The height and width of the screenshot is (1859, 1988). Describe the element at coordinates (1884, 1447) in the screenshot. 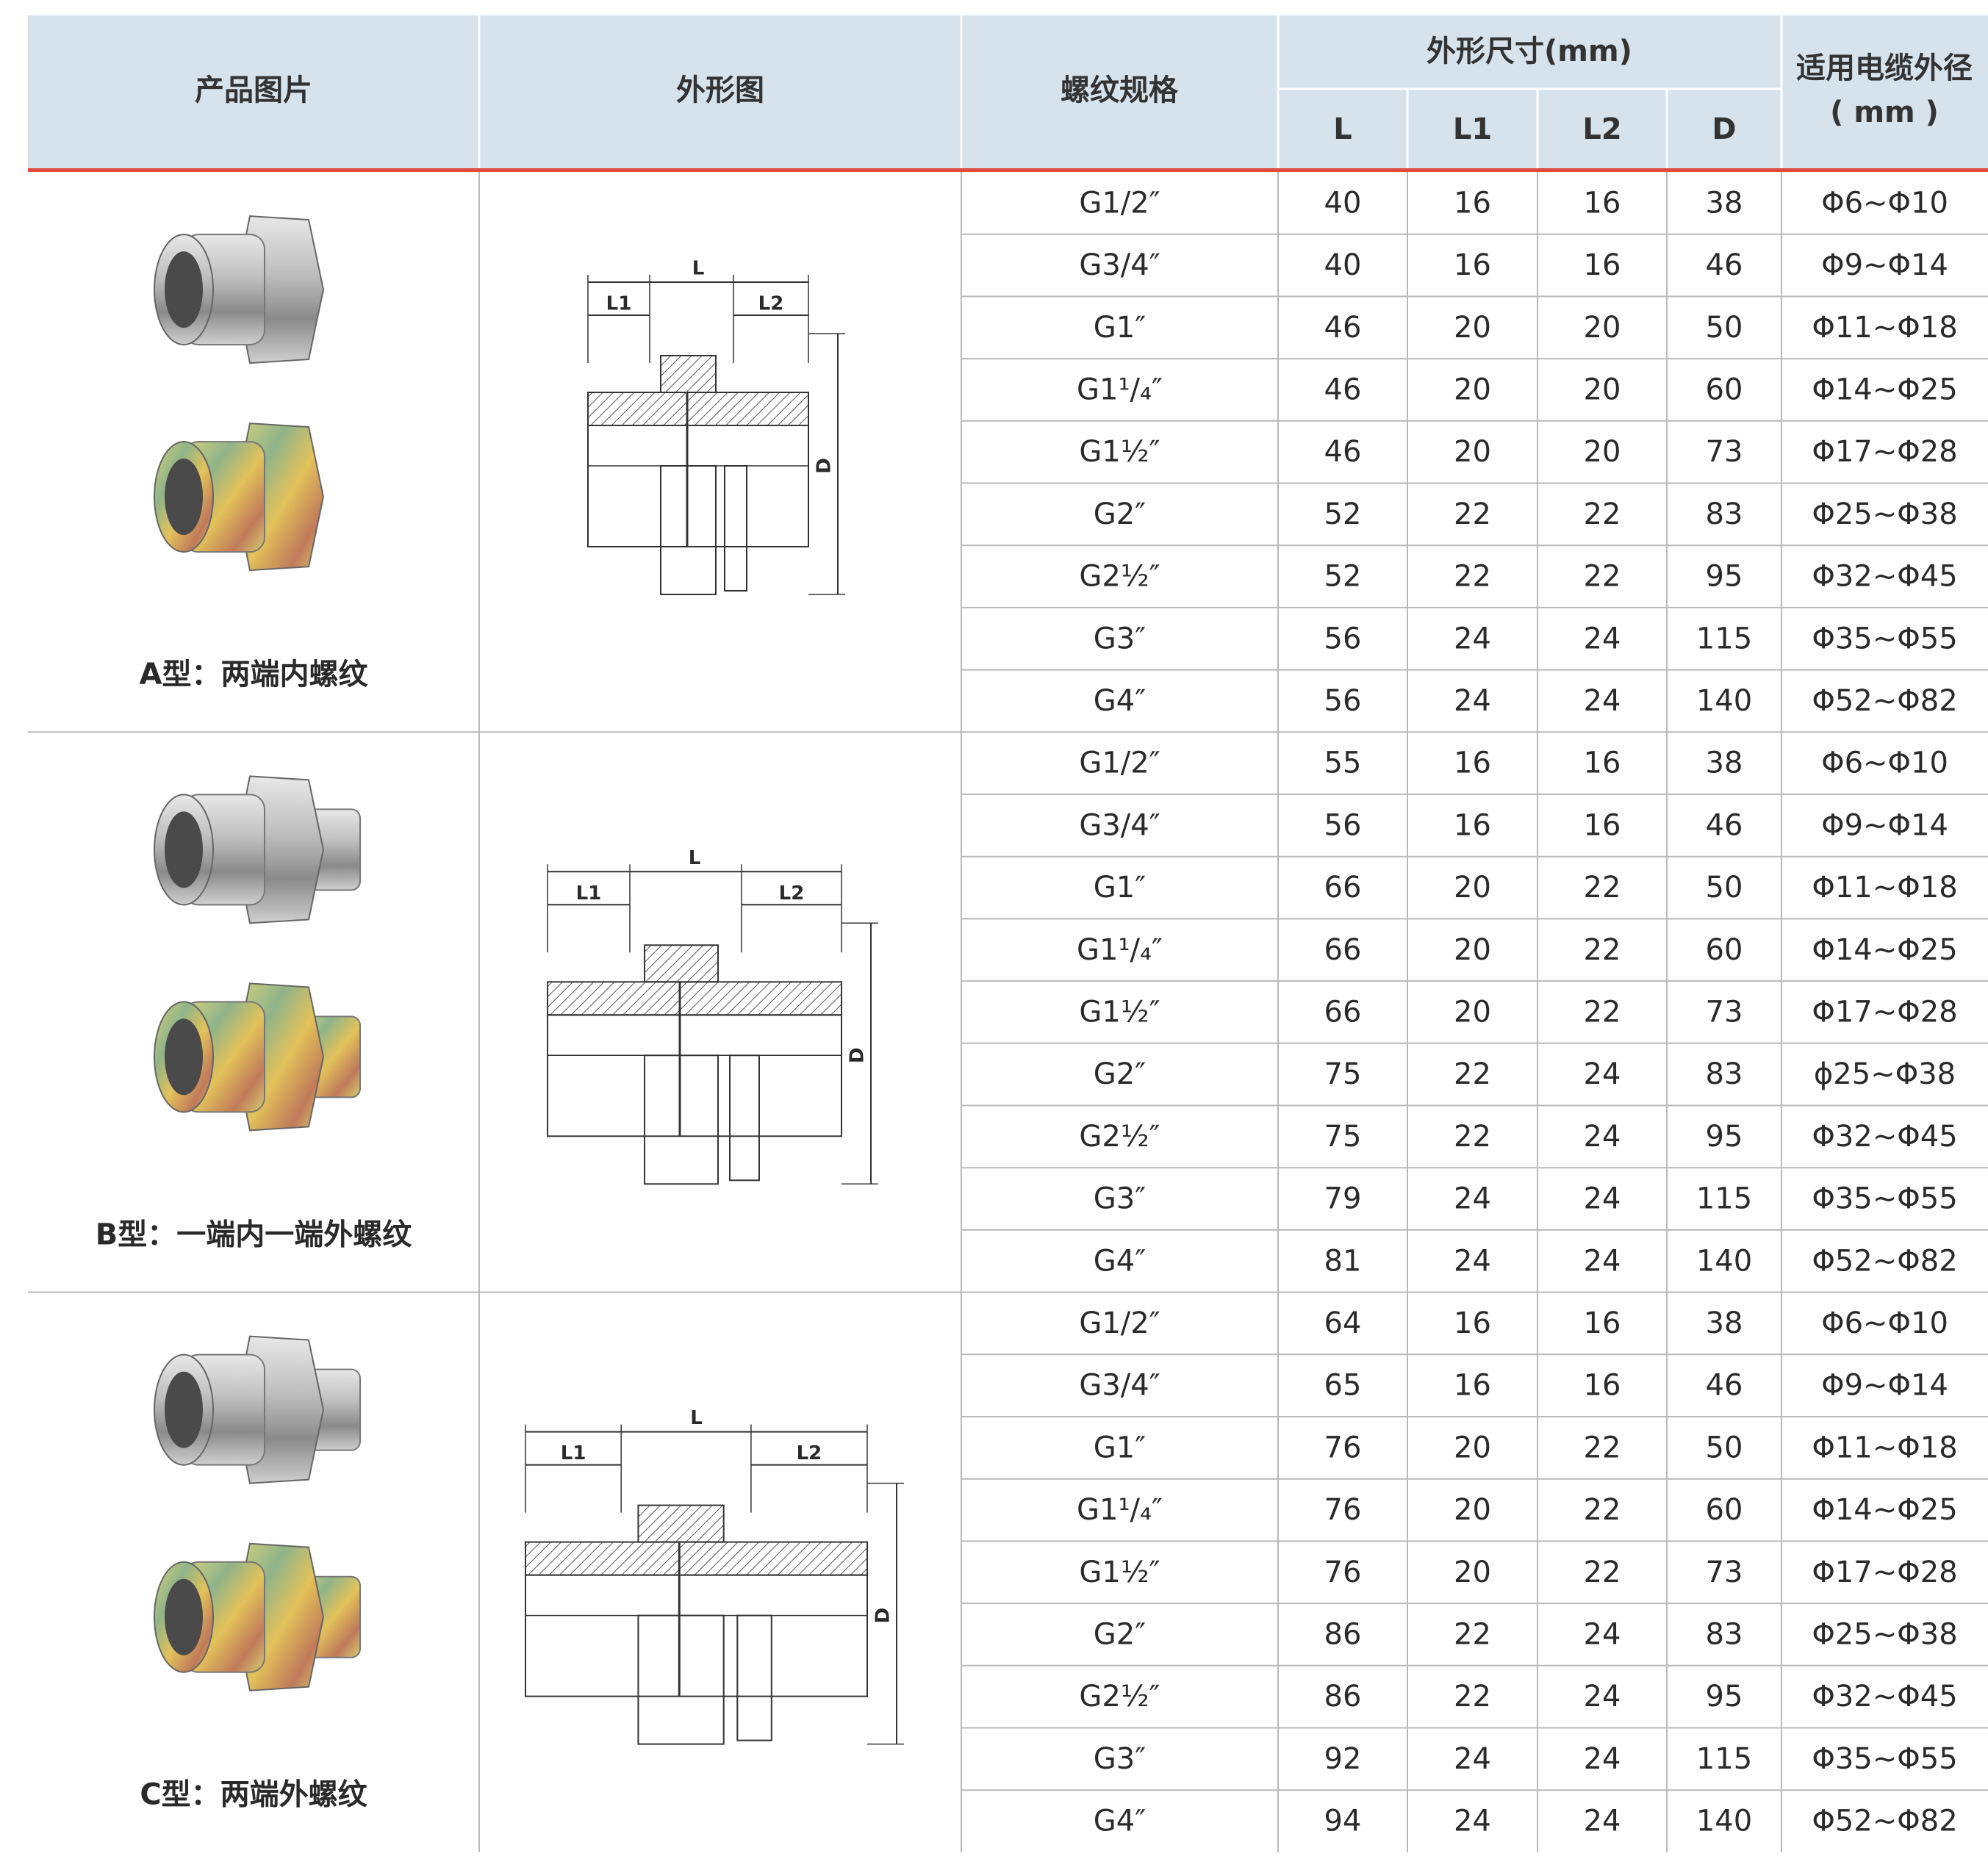

I see `cable-cell: Φ11~Φ18` at that location.